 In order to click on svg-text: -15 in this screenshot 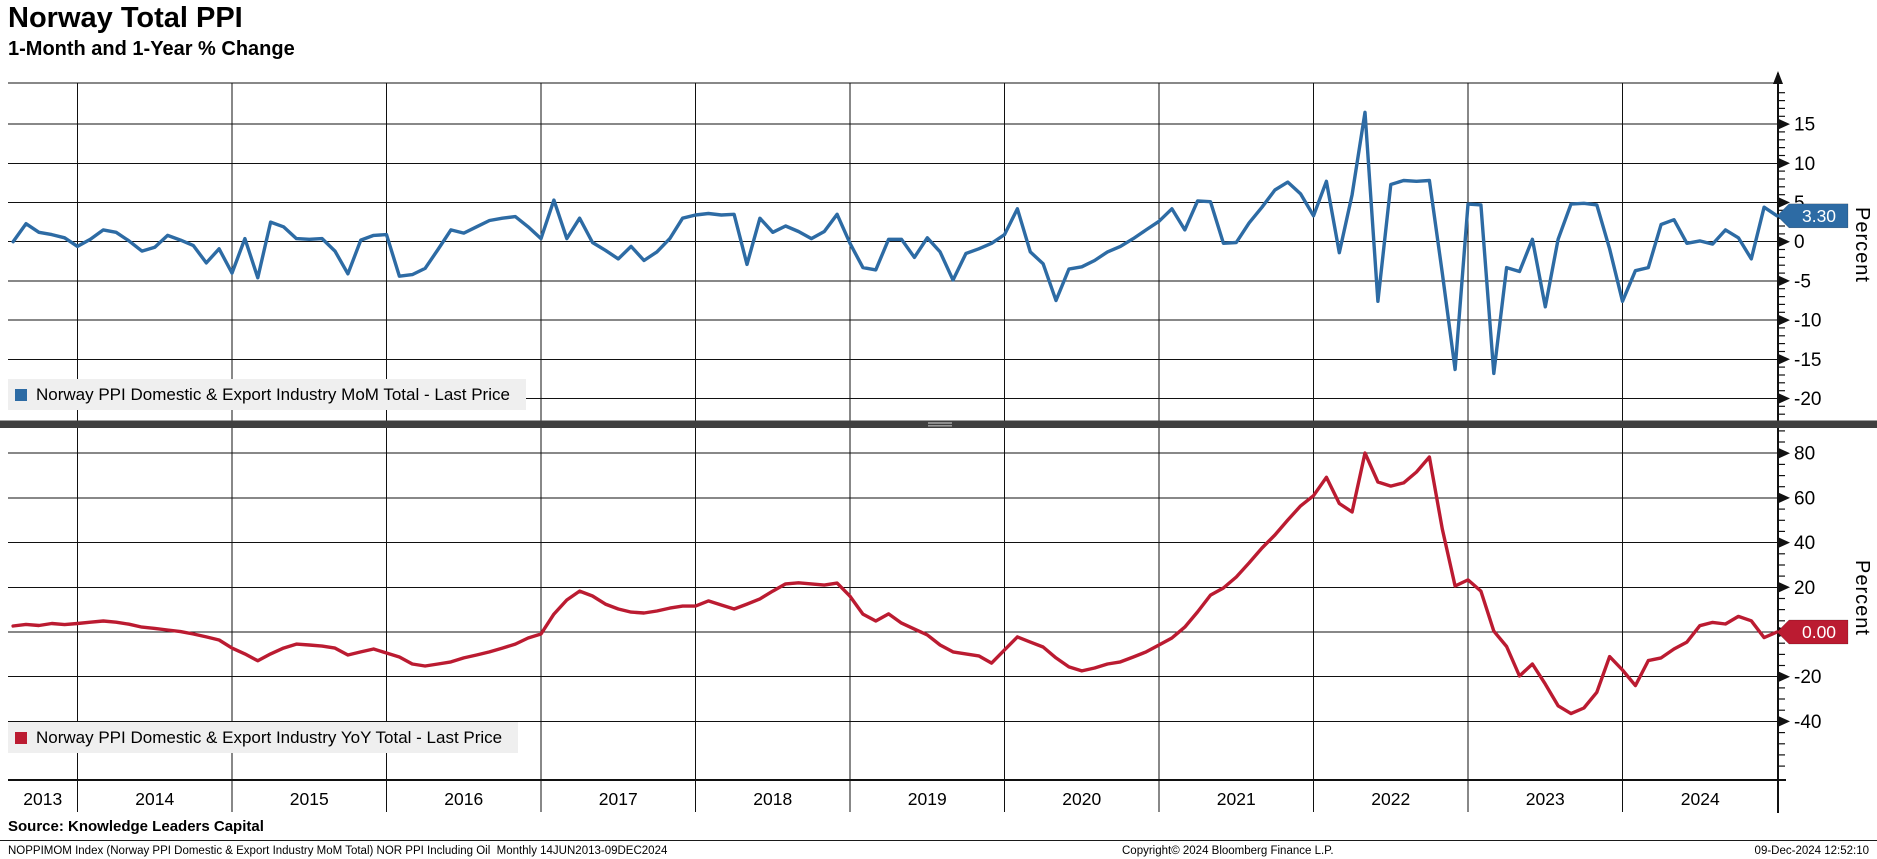, I will do `click(1807, 360)`.